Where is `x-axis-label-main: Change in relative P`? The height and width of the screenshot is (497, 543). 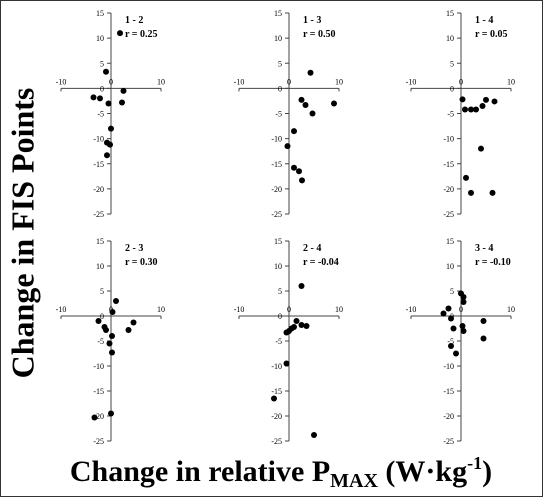
x-axis-label-main: Change in relative P is located at coordinates (200, 471).